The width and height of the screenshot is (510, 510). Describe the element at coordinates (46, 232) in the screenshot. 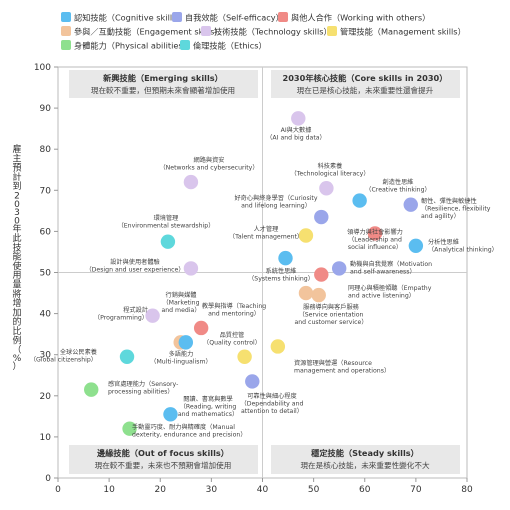

I see `y-tick-label: 60` at that location.